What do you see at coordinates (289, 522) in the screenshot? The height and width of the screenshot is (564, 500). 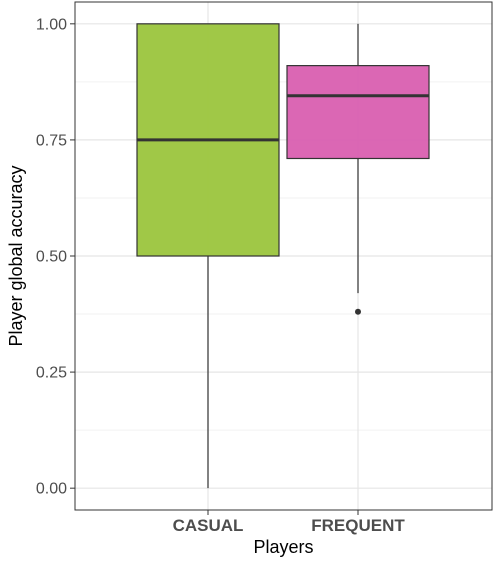 I see `x-axis-ticks: CASUAL FREQUENT` at bounding box center [289, 522].